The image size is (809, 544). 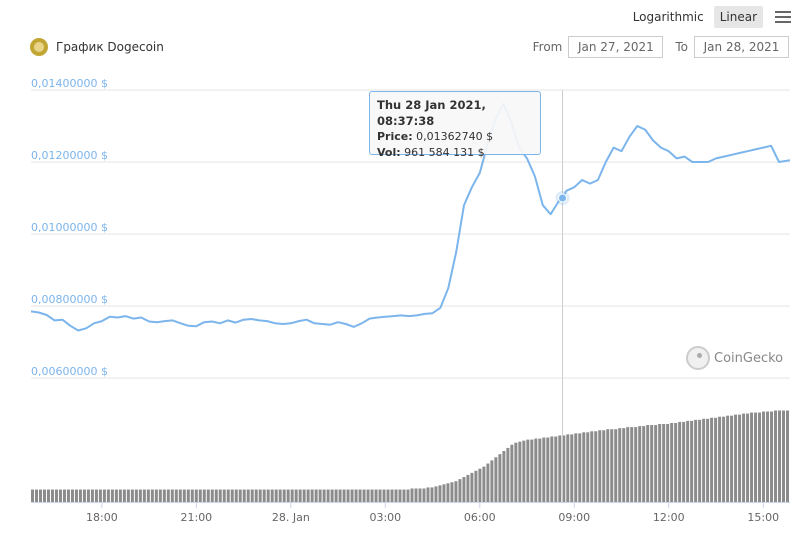 I want to click on y-tick-label: 0,00800000 $, so click(x=69, y=299).